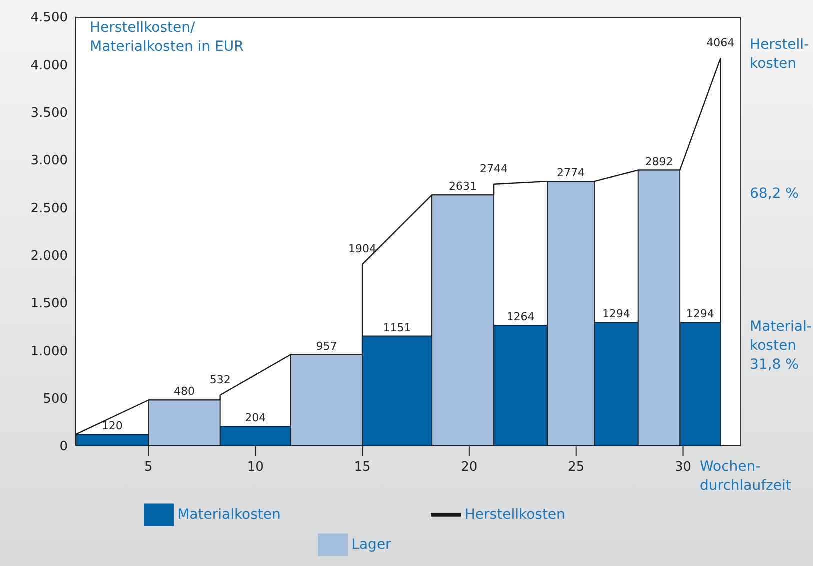  Describe the element at coordinates (781, 346) in the screenshot. I see `text: Material-kosten 31,8 %` at that location.